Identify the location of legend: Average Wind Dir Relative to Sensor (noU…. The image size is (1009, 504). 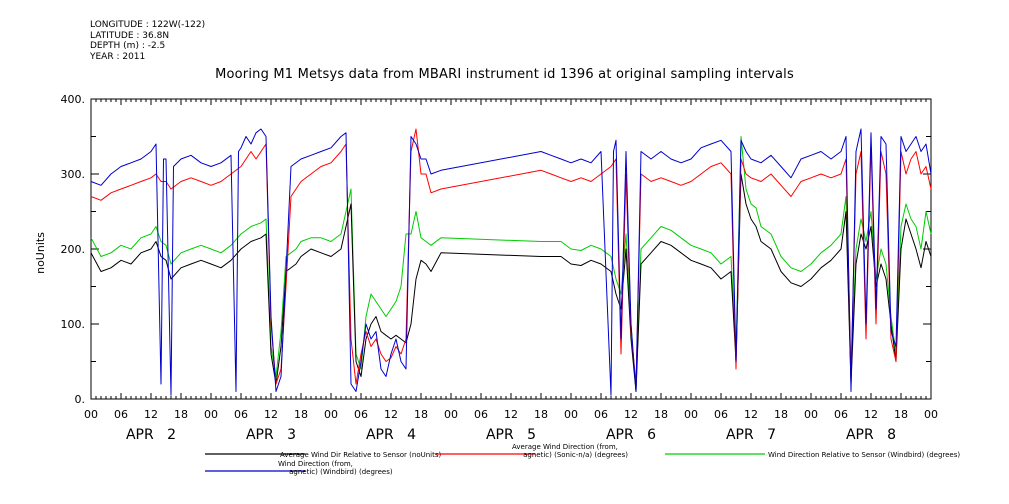
(582, 459).